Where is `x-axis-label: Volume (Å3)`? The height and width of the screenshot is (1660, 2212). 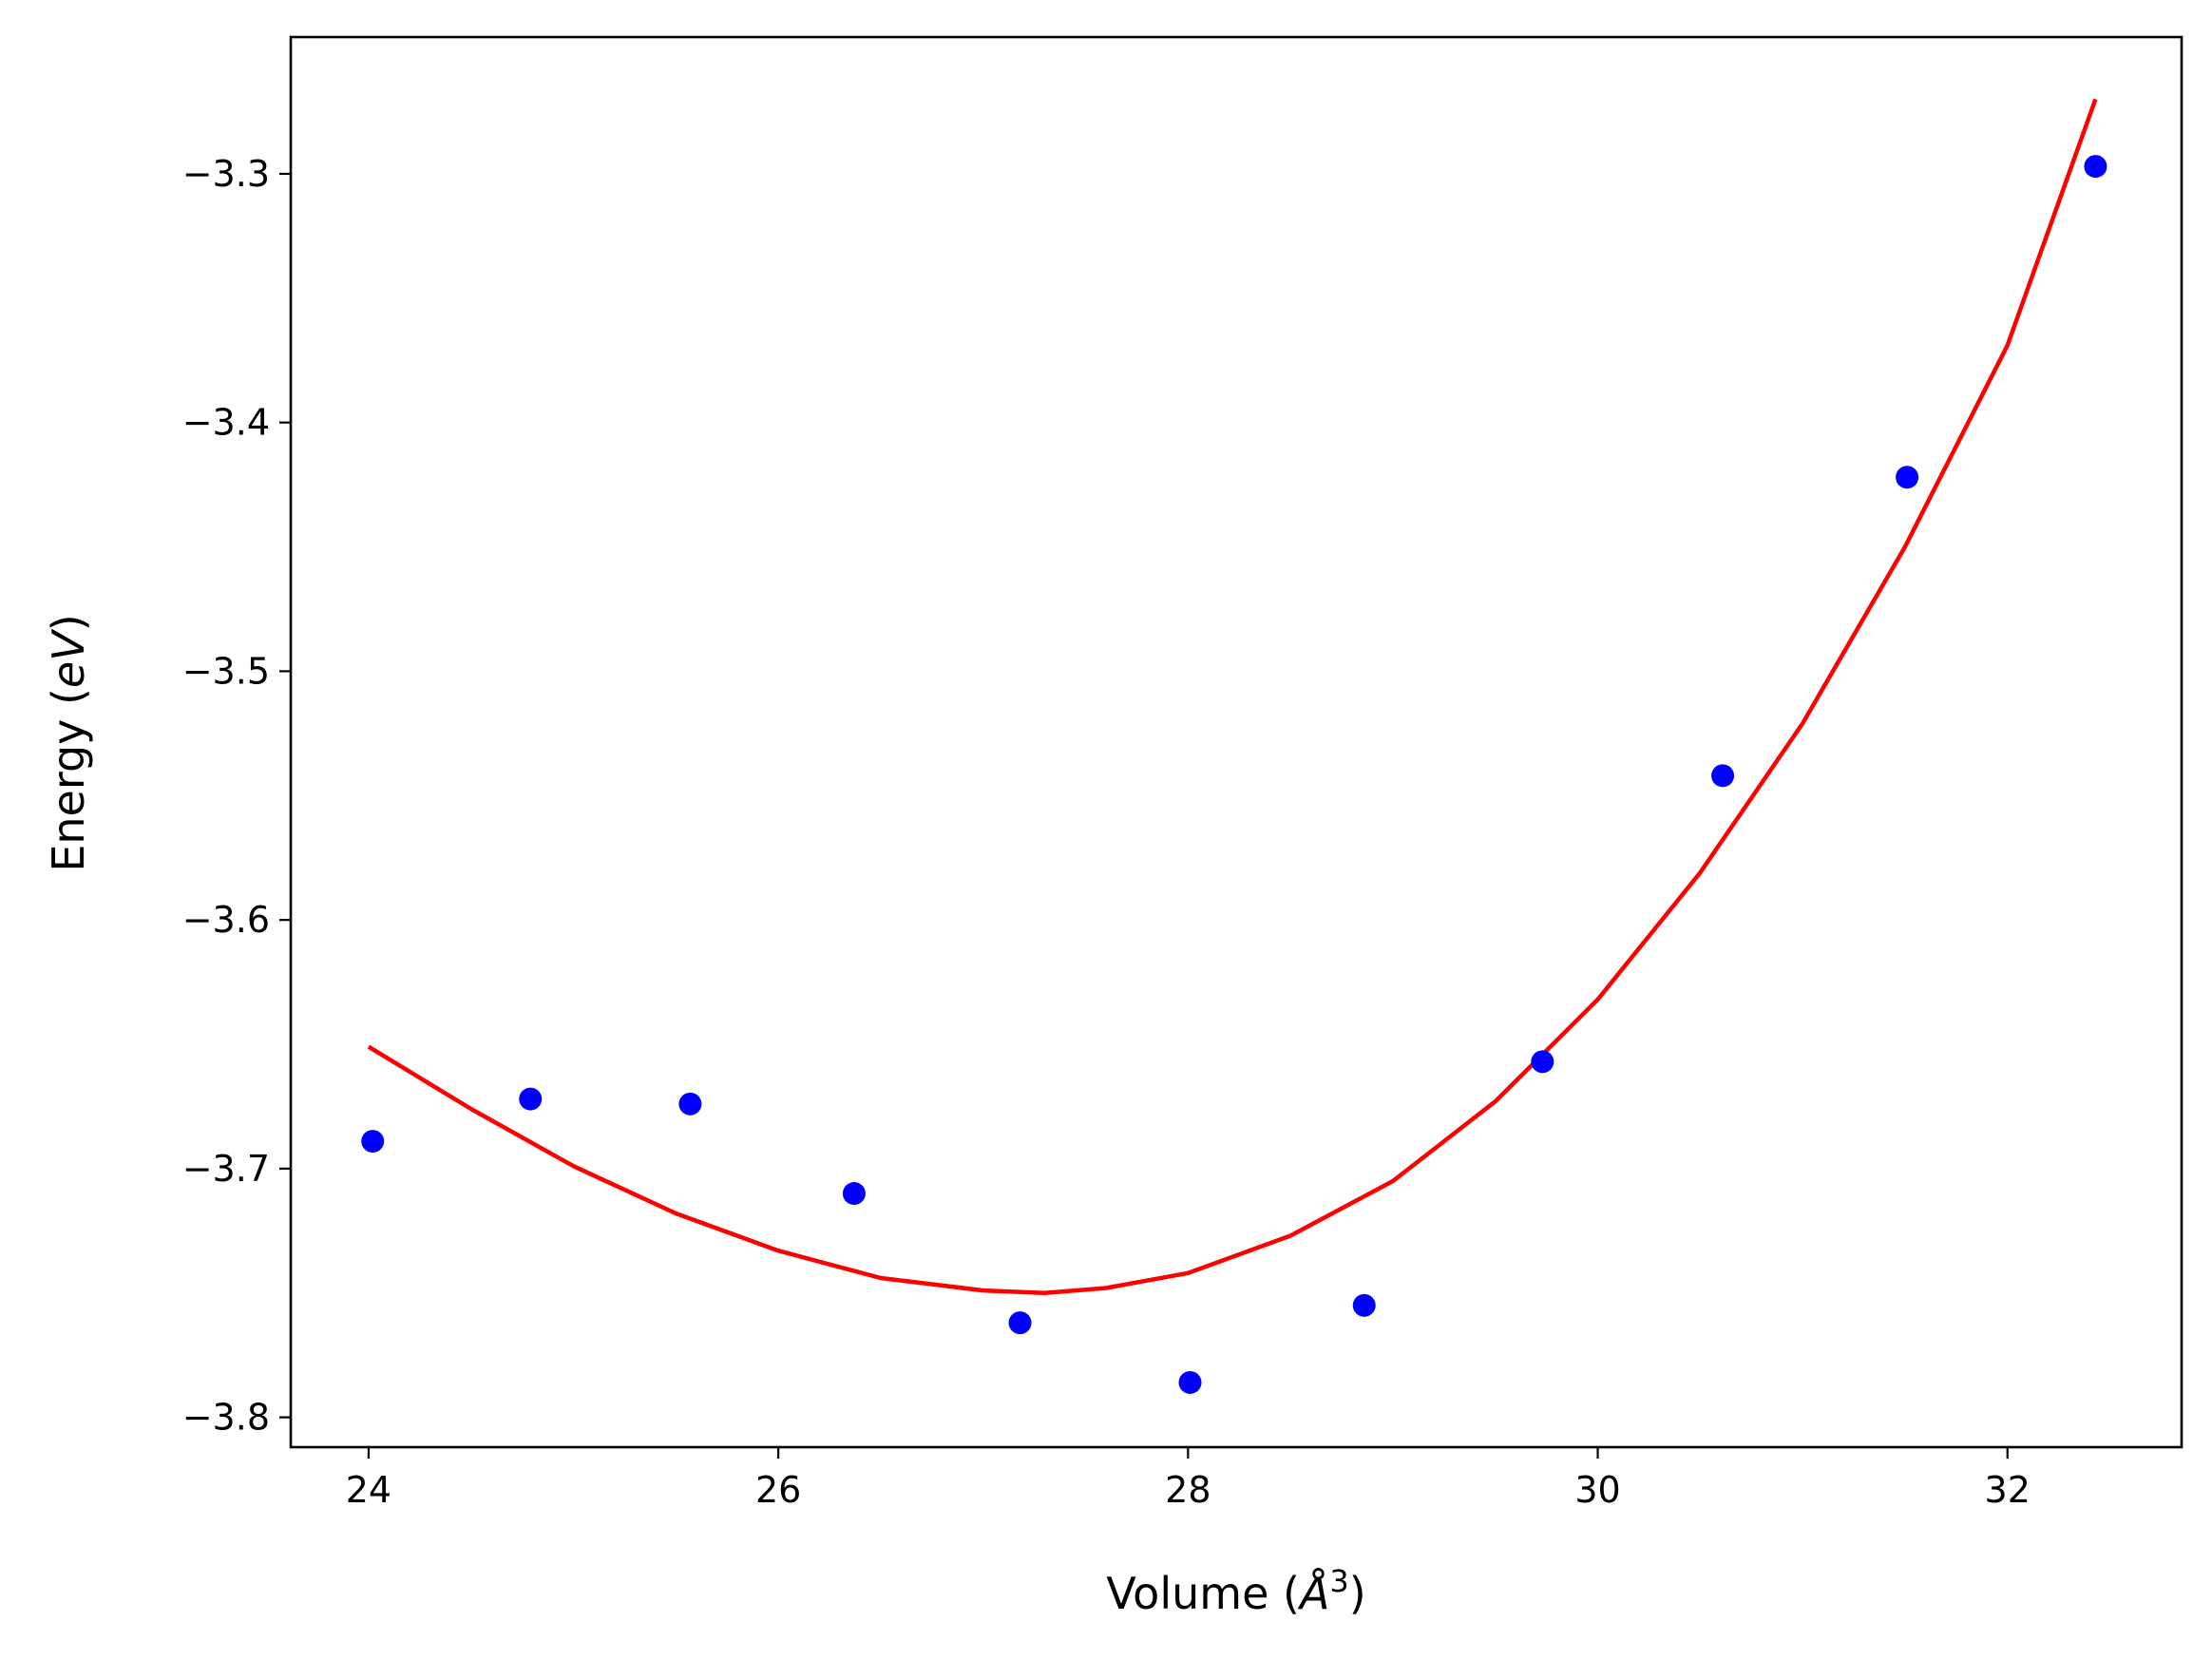 x-axis-label: Volume (Å3) is located at coordinates (1235, 1591).